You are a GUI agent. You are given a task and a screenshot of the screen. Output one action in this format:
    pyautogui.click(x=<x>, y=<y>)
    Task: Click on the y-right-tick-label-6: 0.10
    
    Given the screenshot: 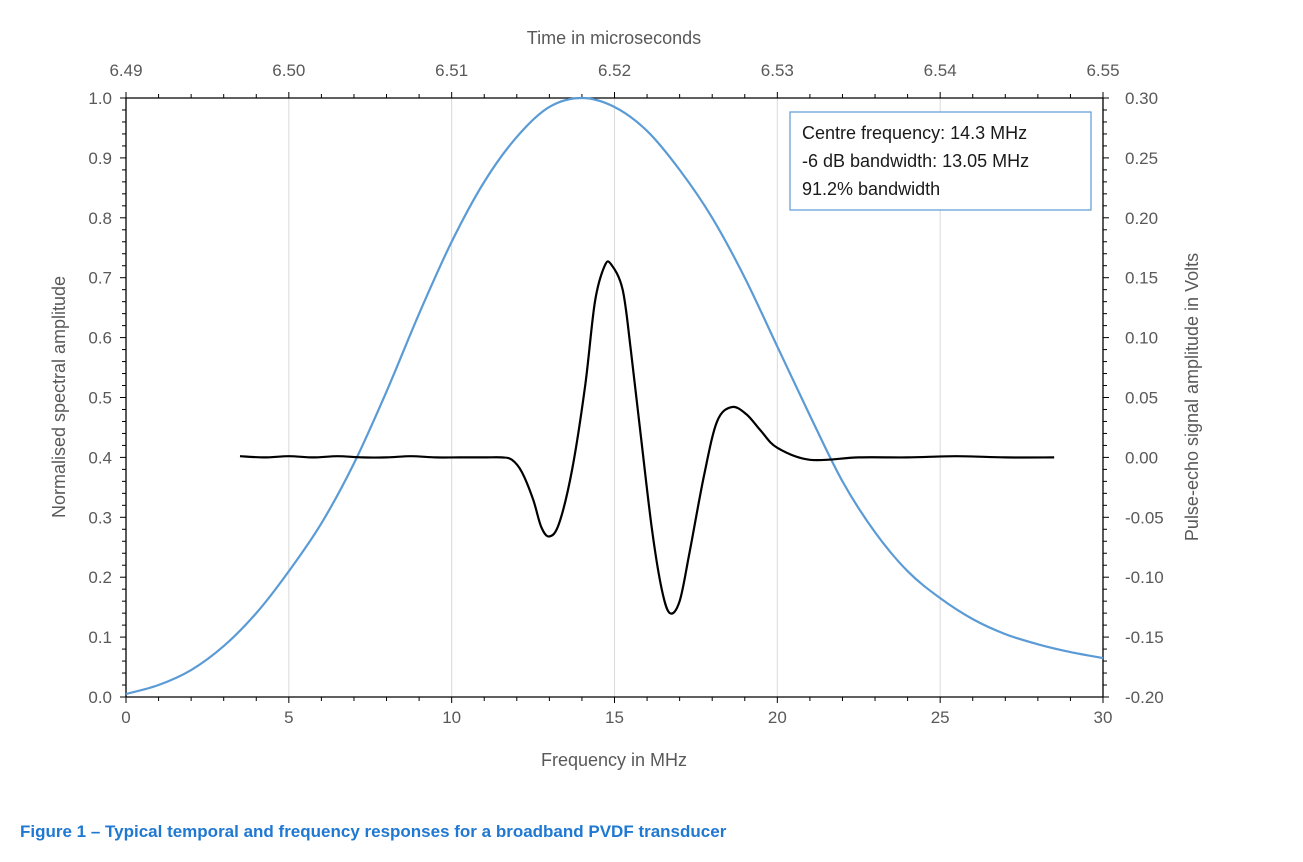 What is the action you would take?
    pyautogui.click(x=1141, y=338)
    